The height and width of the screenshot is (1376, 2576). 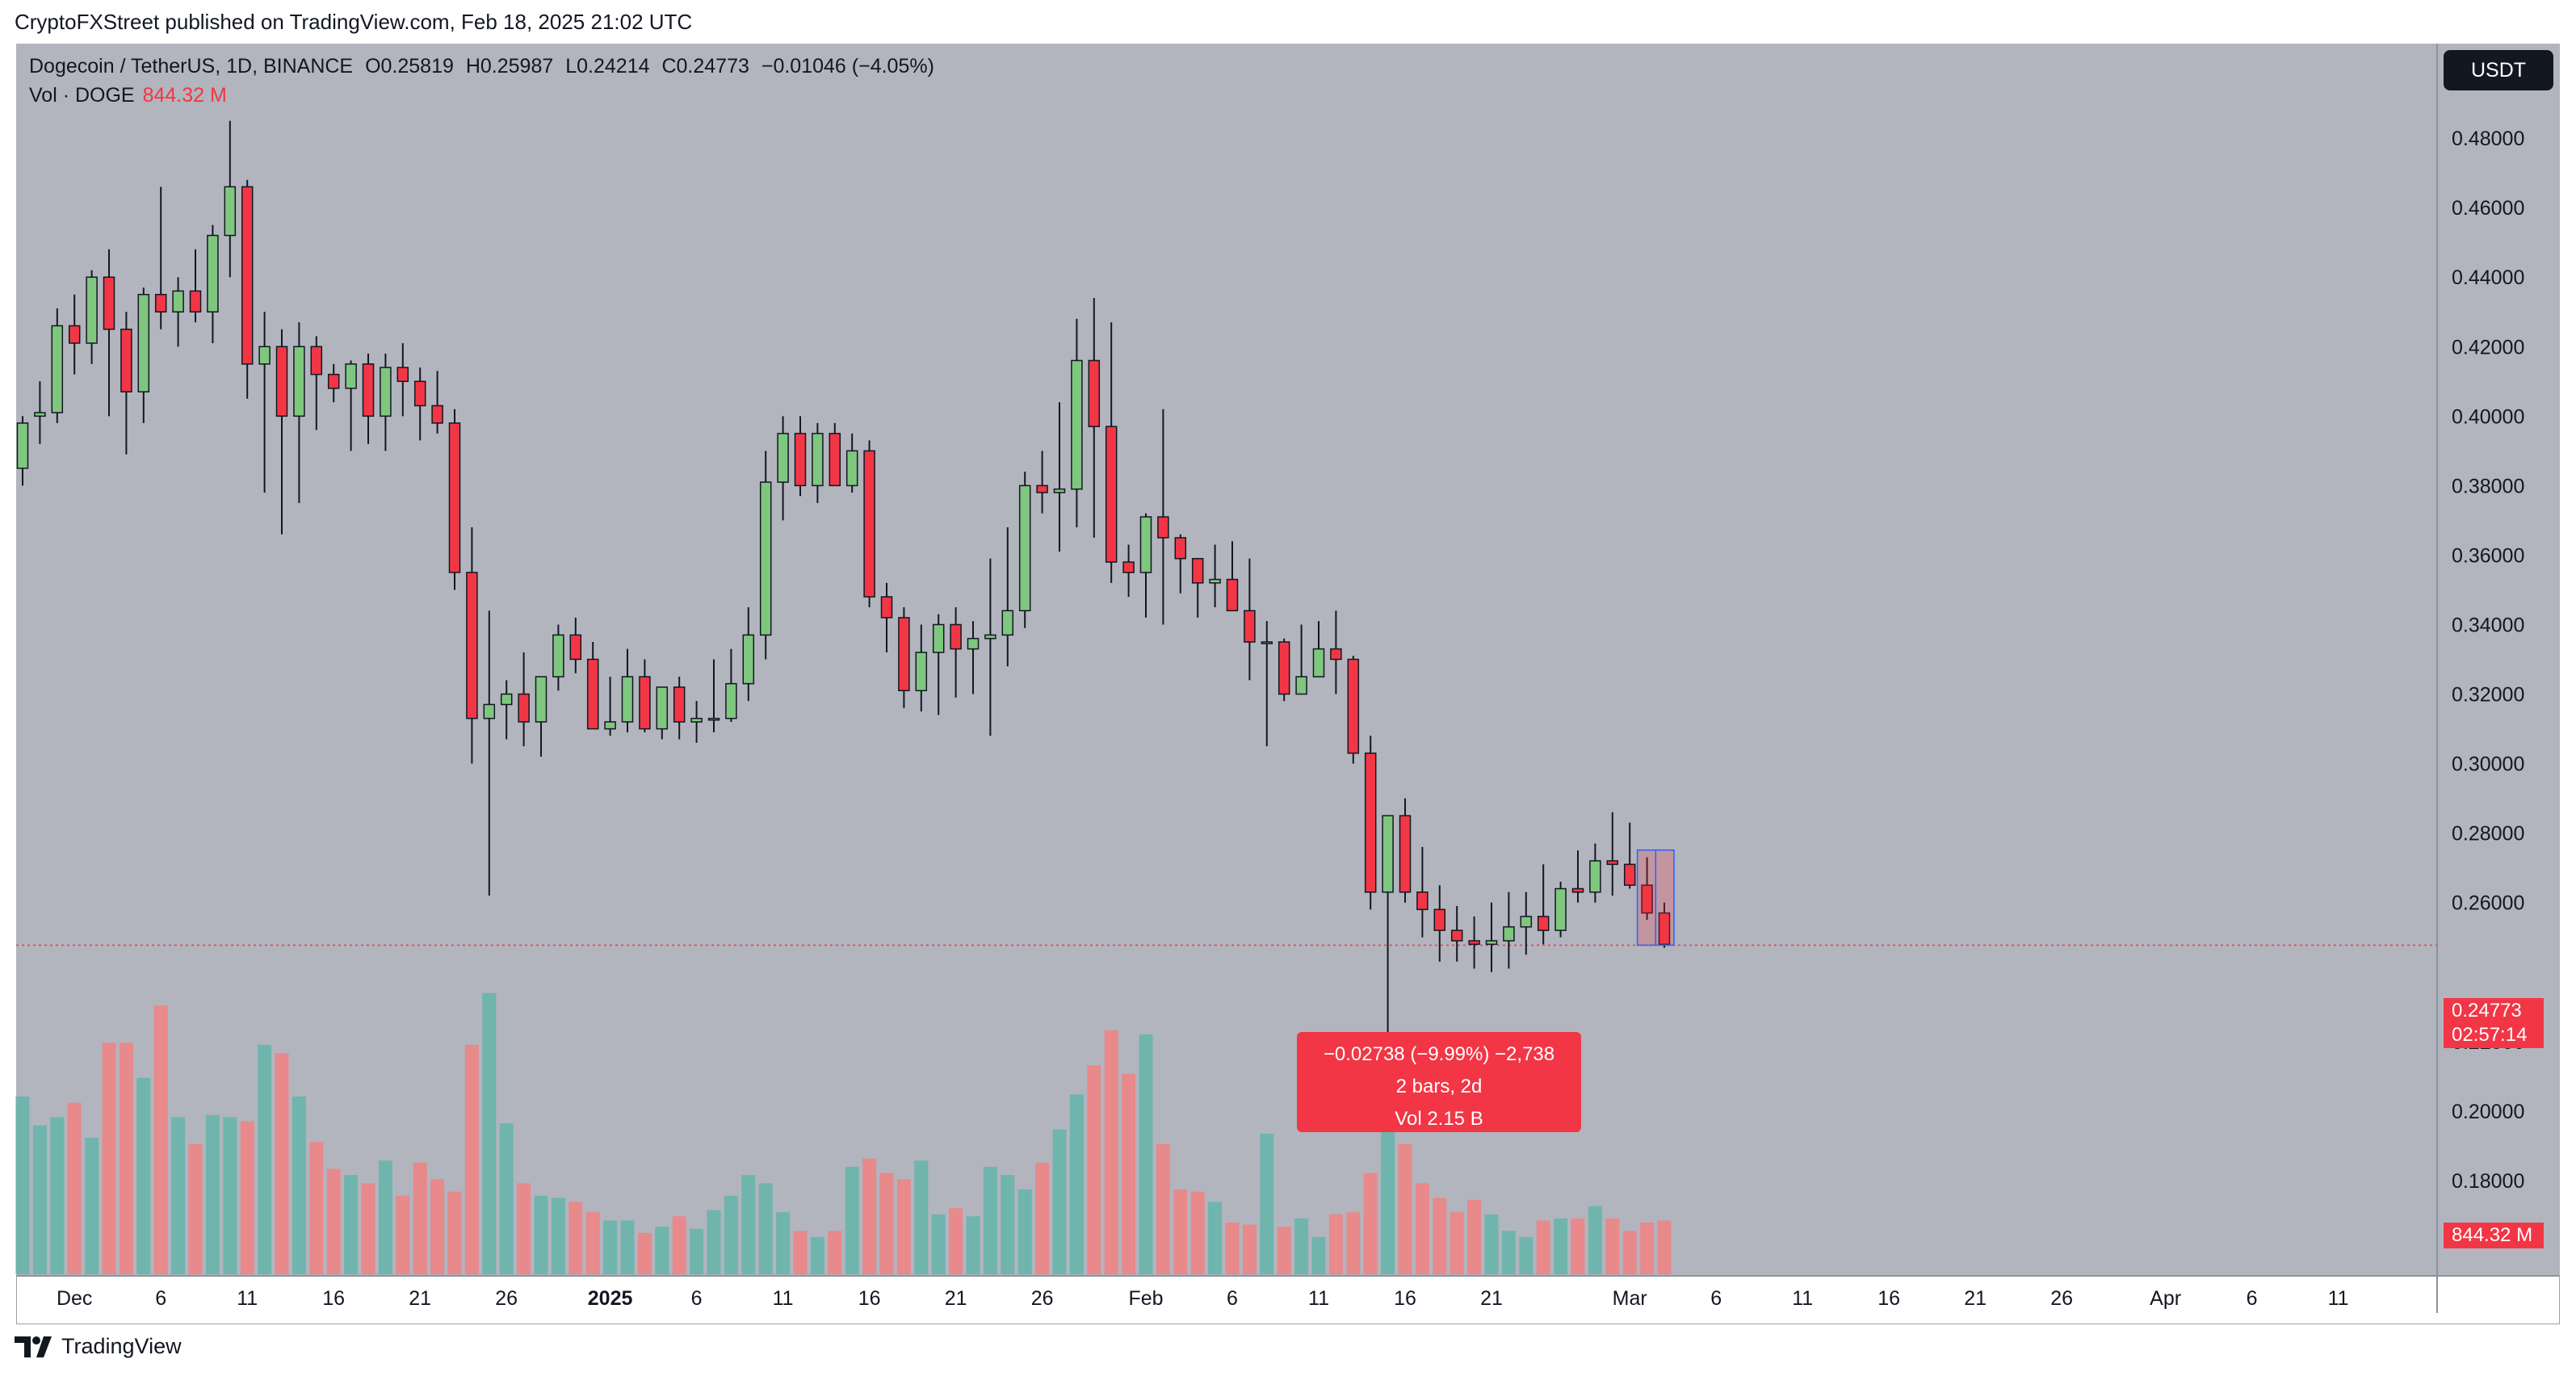 I want to click on y-tick-label: 0.30000, so click(x=2488, y=764).